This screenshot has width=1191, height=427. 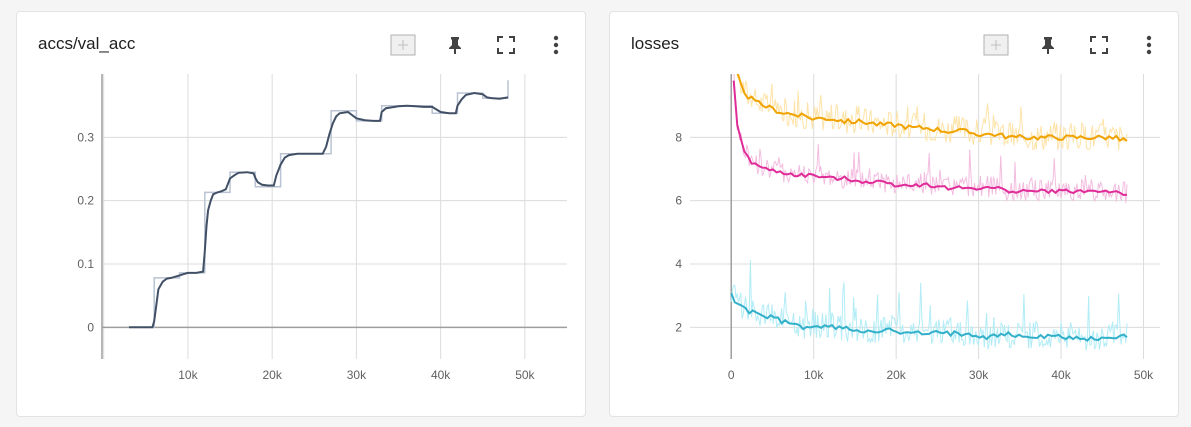 I want to click on y-tick-label: 6, so click(x=678, y=201).